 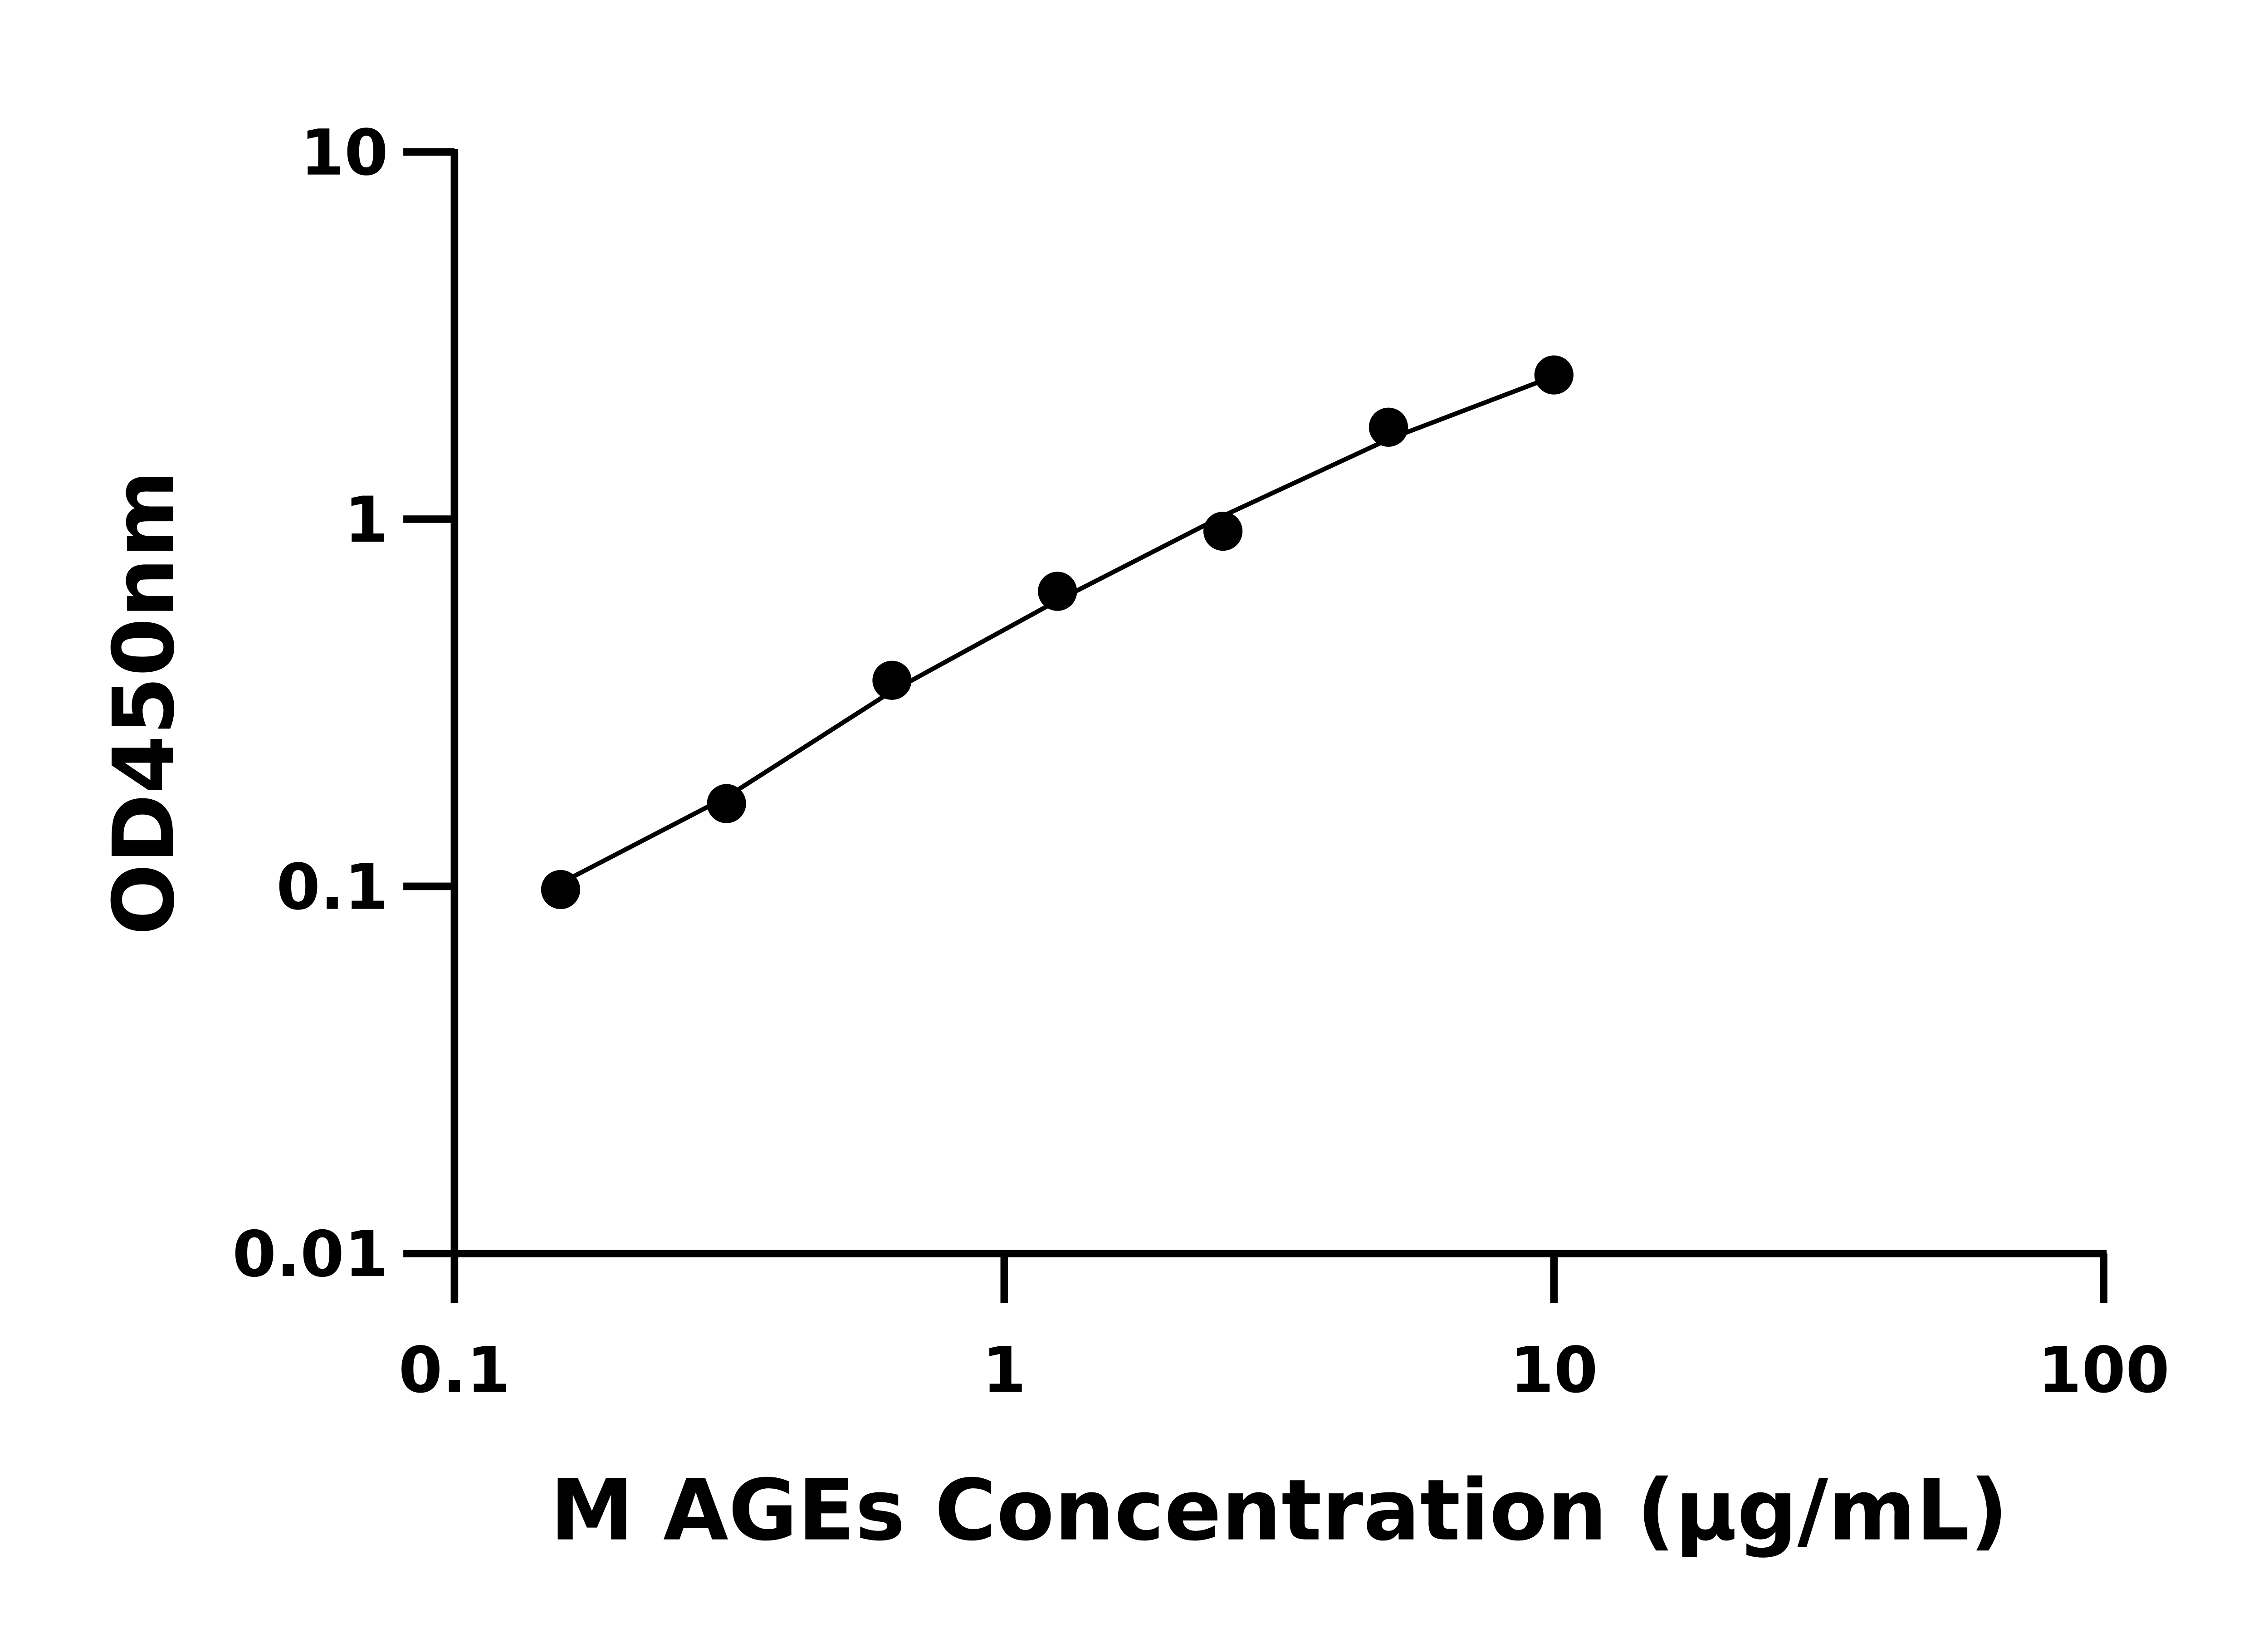 What do you see at coordinates (2104, 1370) in the screenshot?
I see `x-tick-label: 100` at bounding box center [2104, 1370].